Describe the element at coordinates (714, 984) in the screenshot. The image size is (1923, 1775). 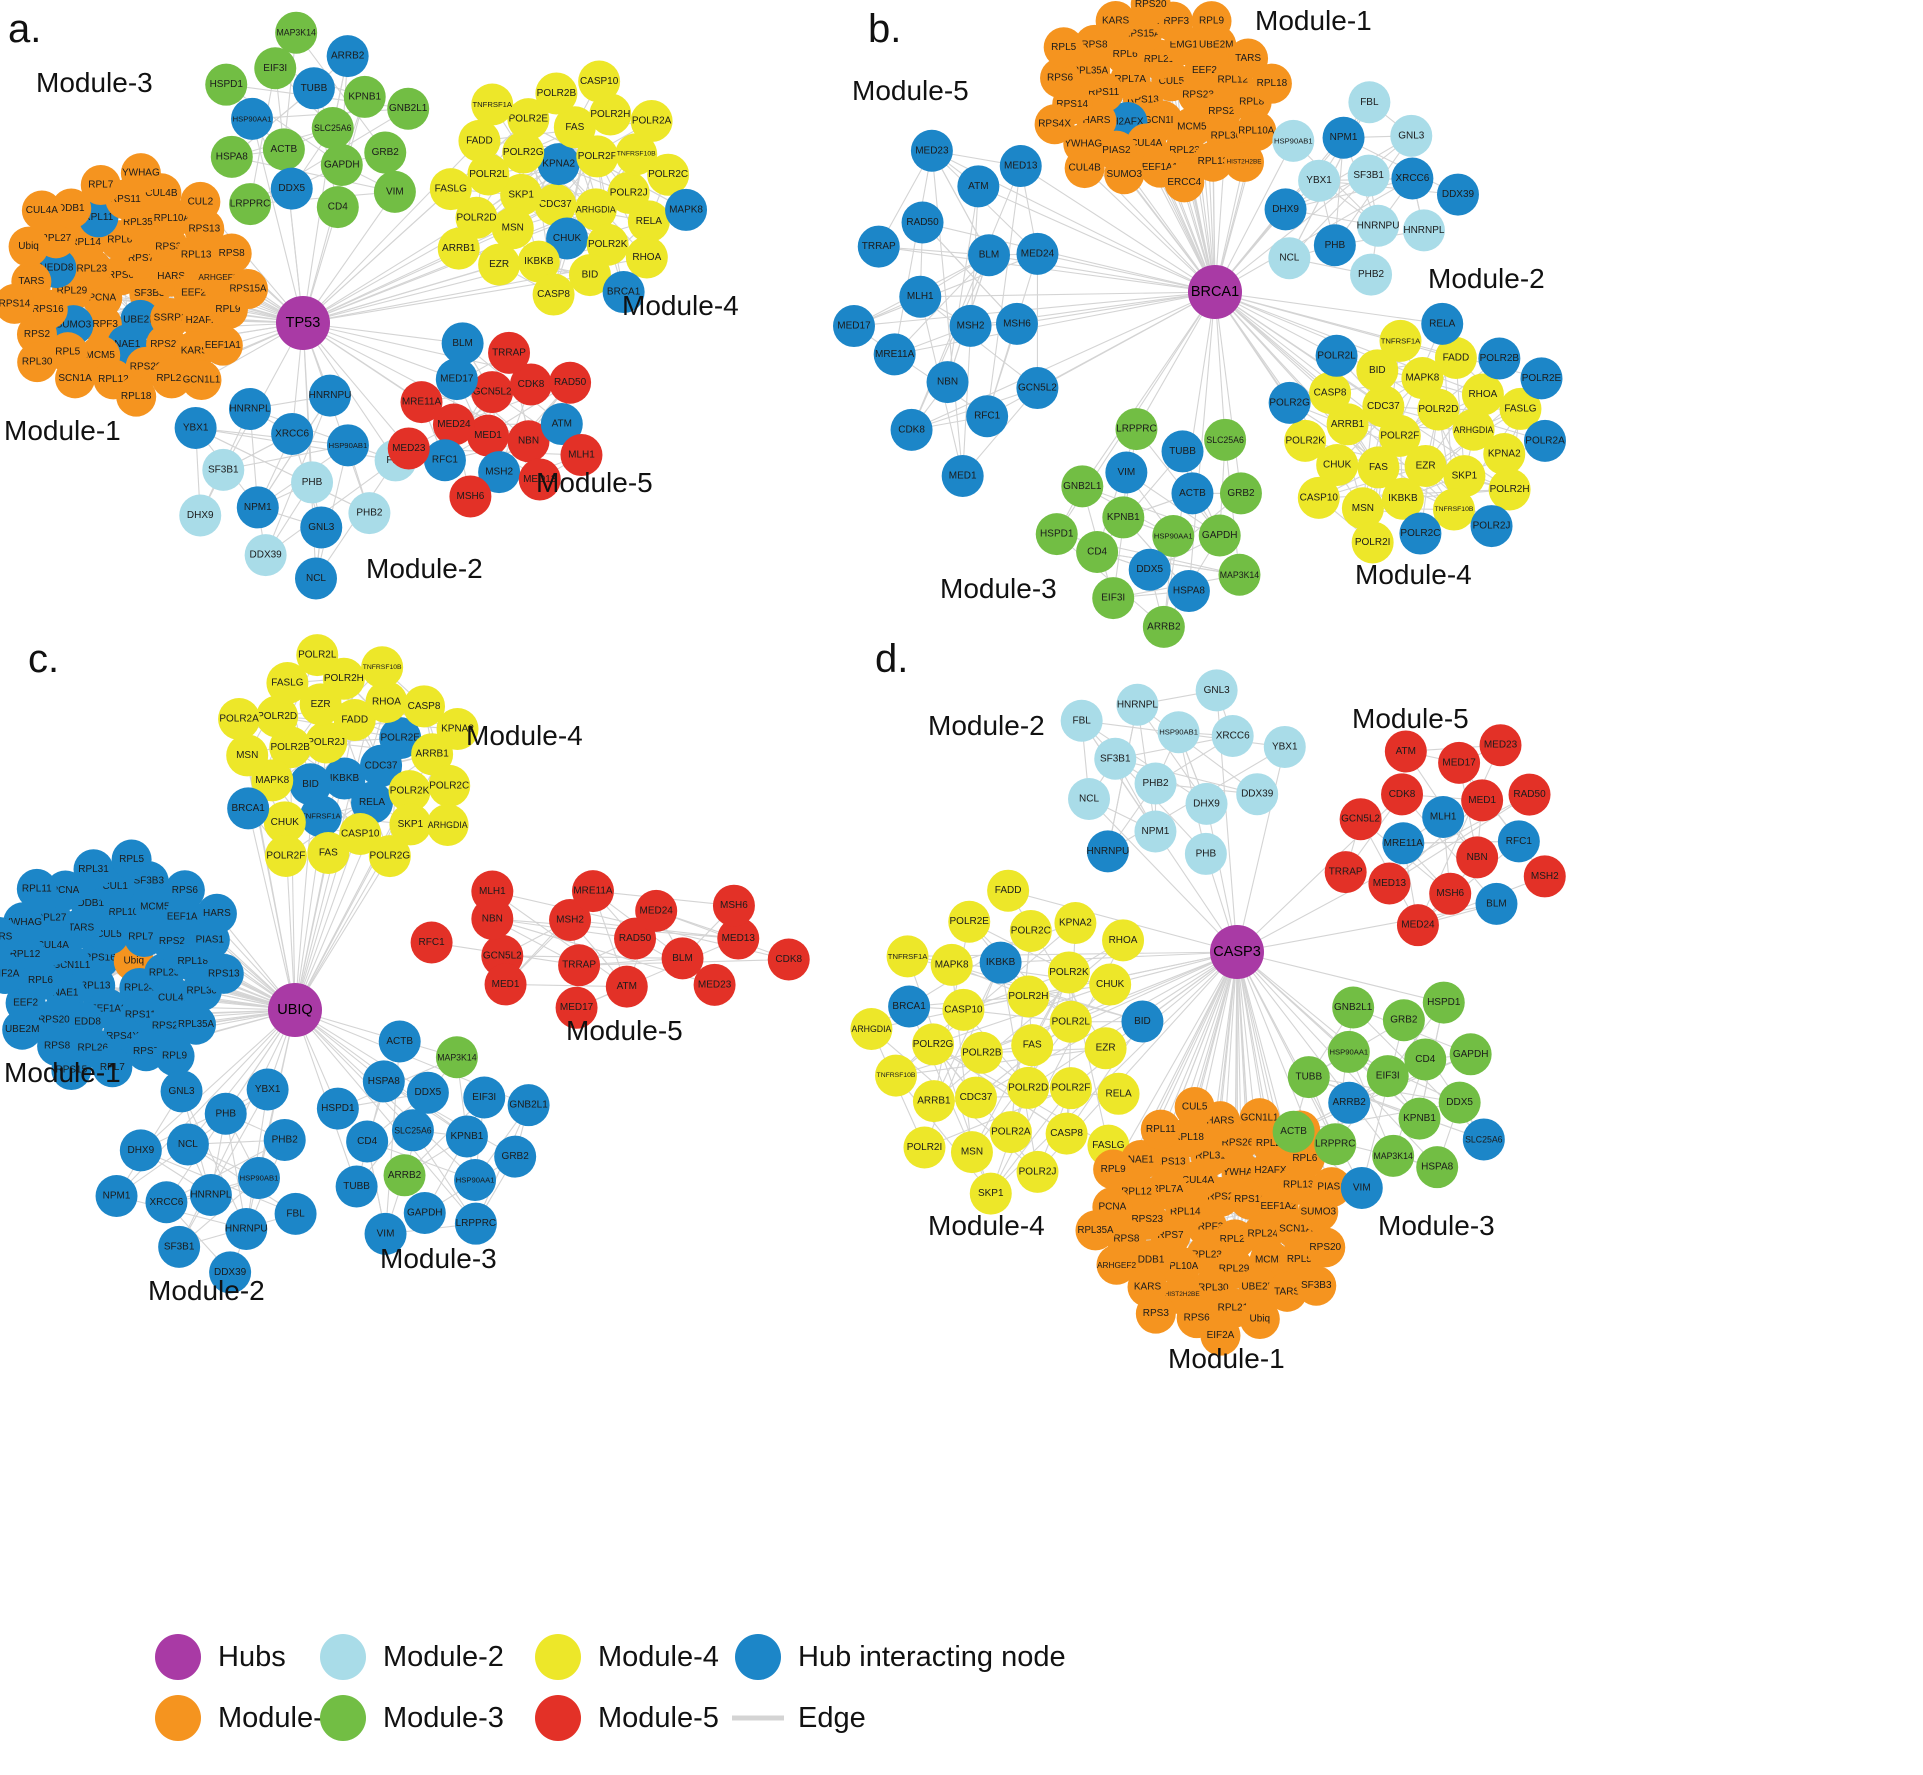
I see `gene-node-MED23` at that location.